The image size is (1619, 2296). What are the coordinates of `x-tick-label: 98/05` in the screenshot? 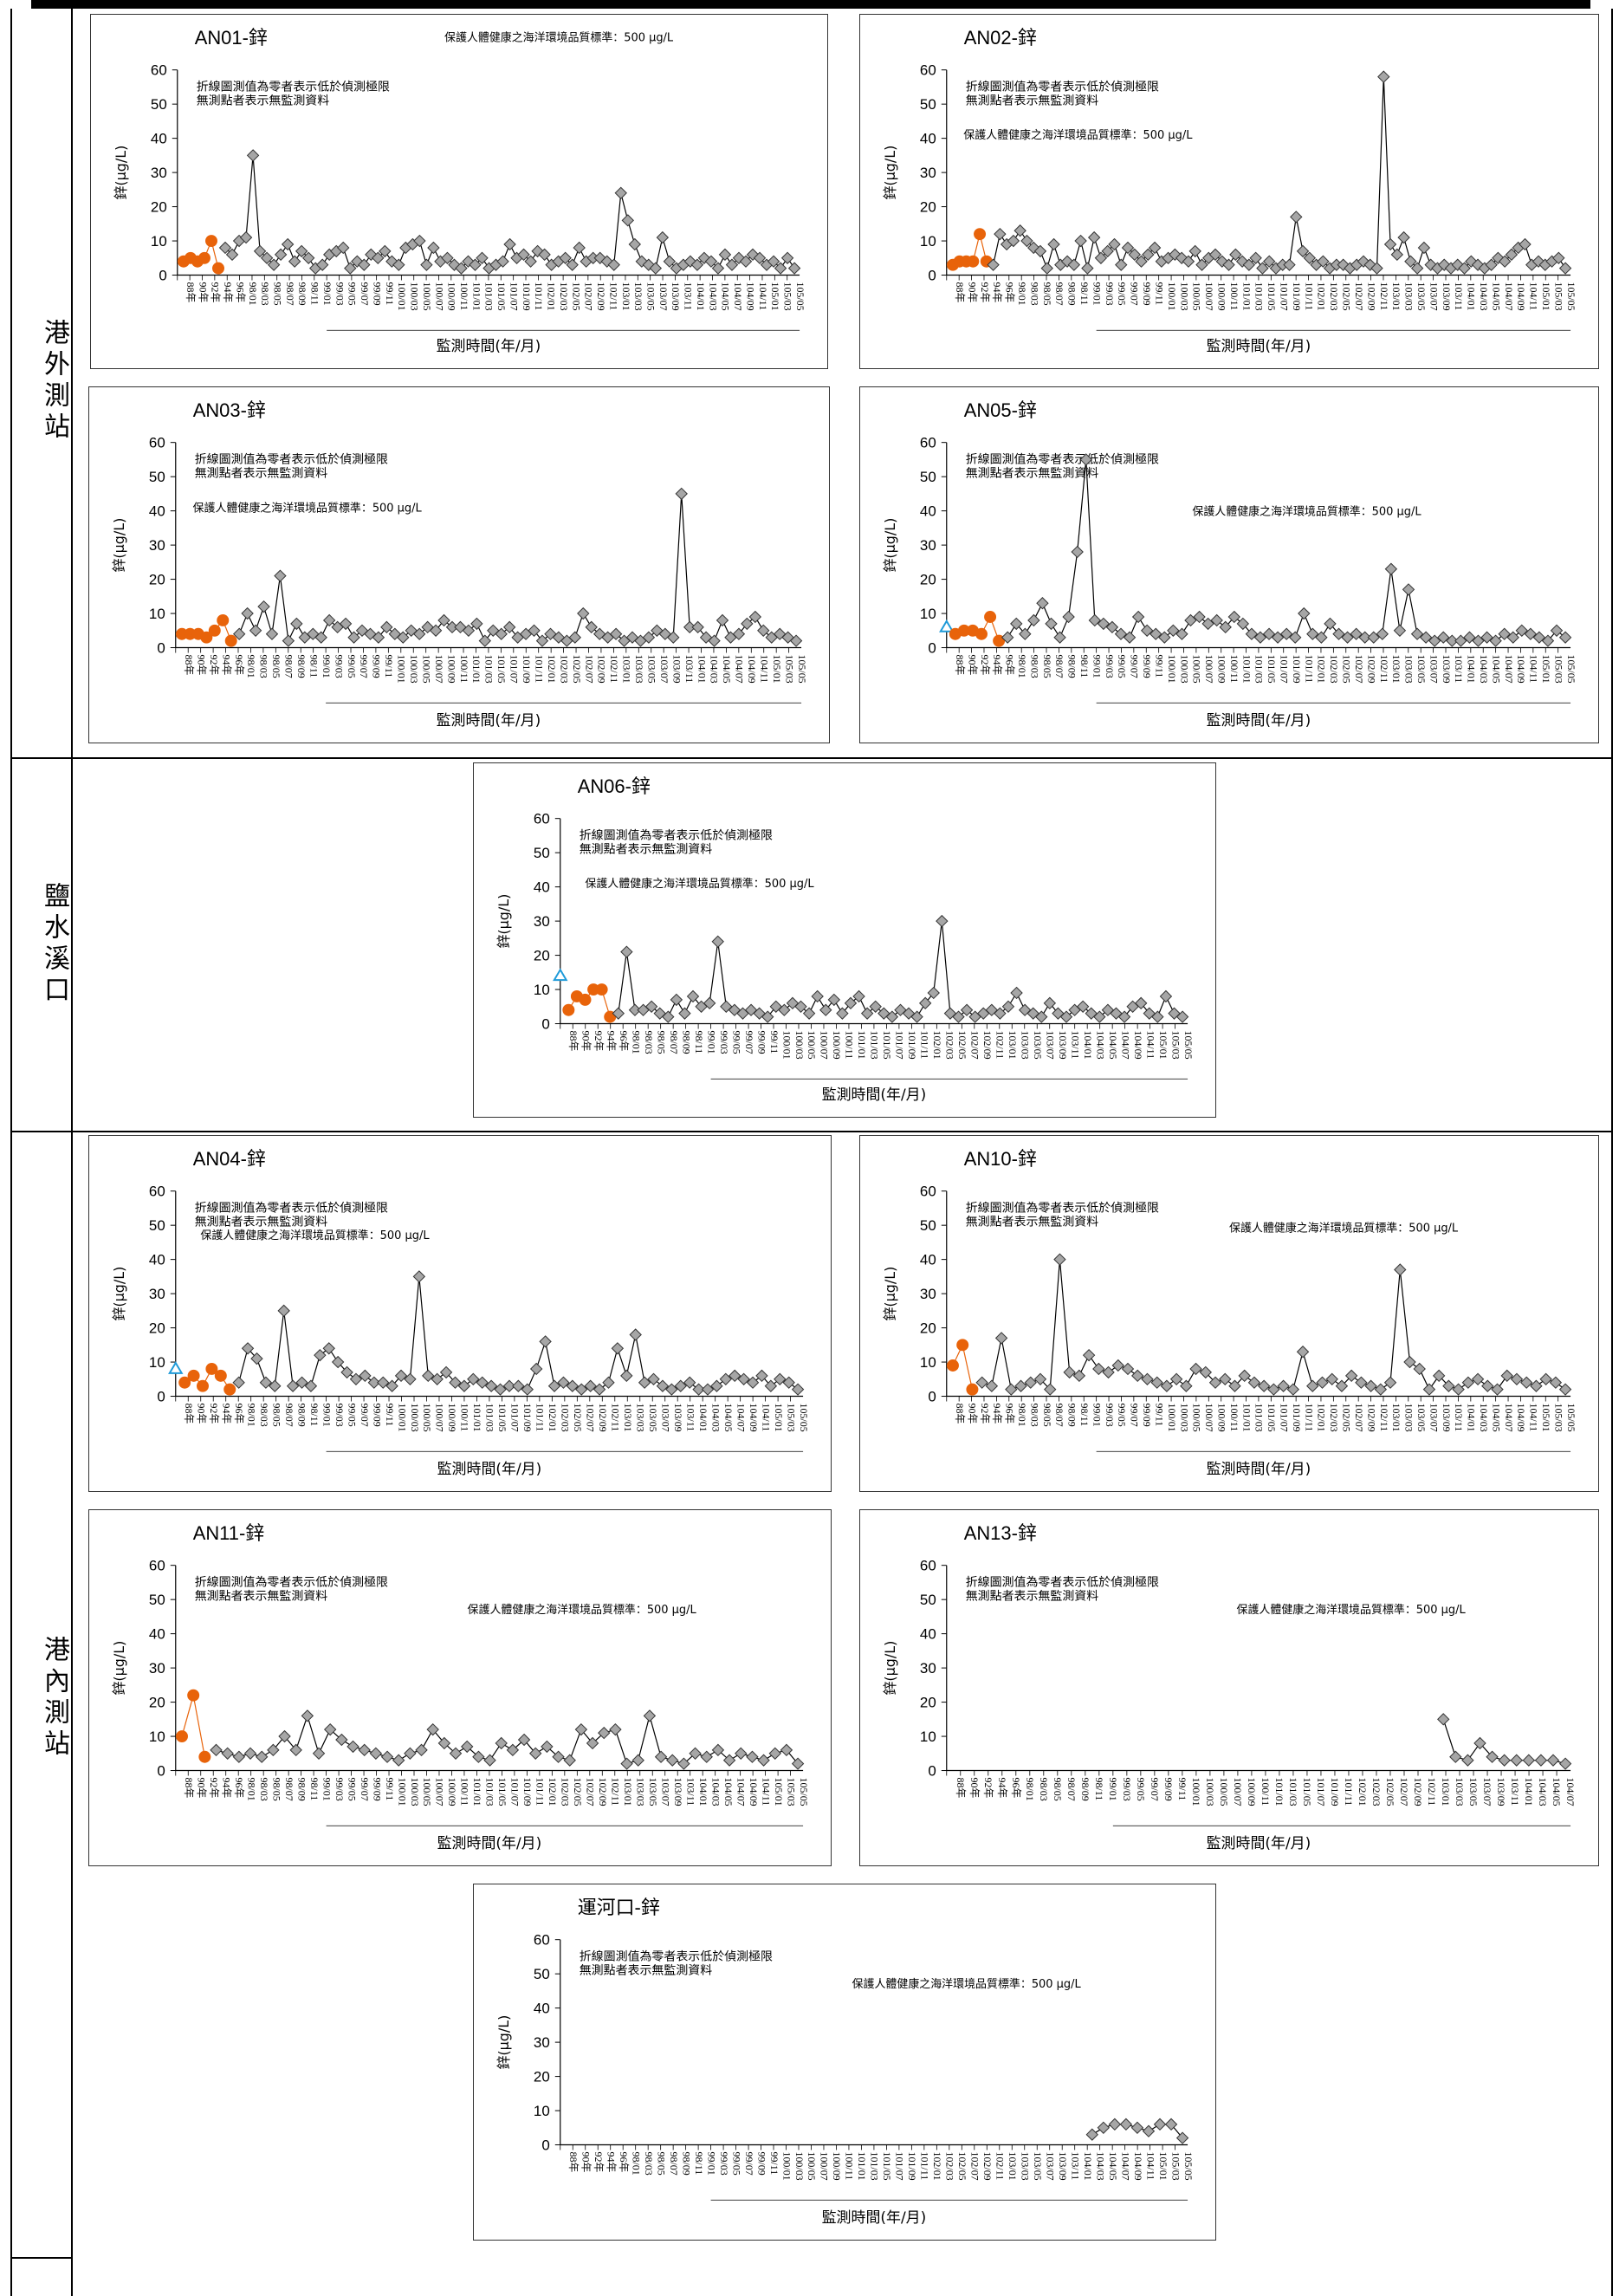 It's located at (661, 2163).